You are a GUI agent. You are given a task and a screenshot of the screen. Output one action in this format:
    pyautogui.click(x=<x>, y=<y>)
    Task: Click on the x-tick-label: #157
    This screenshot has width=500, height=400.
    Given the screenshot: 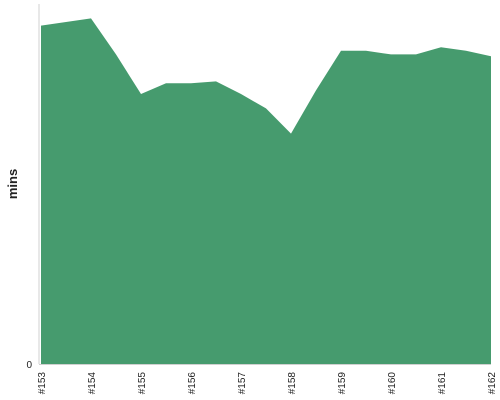 What is the action you would take?
    pyautogui.click(x=242, y=383)
    